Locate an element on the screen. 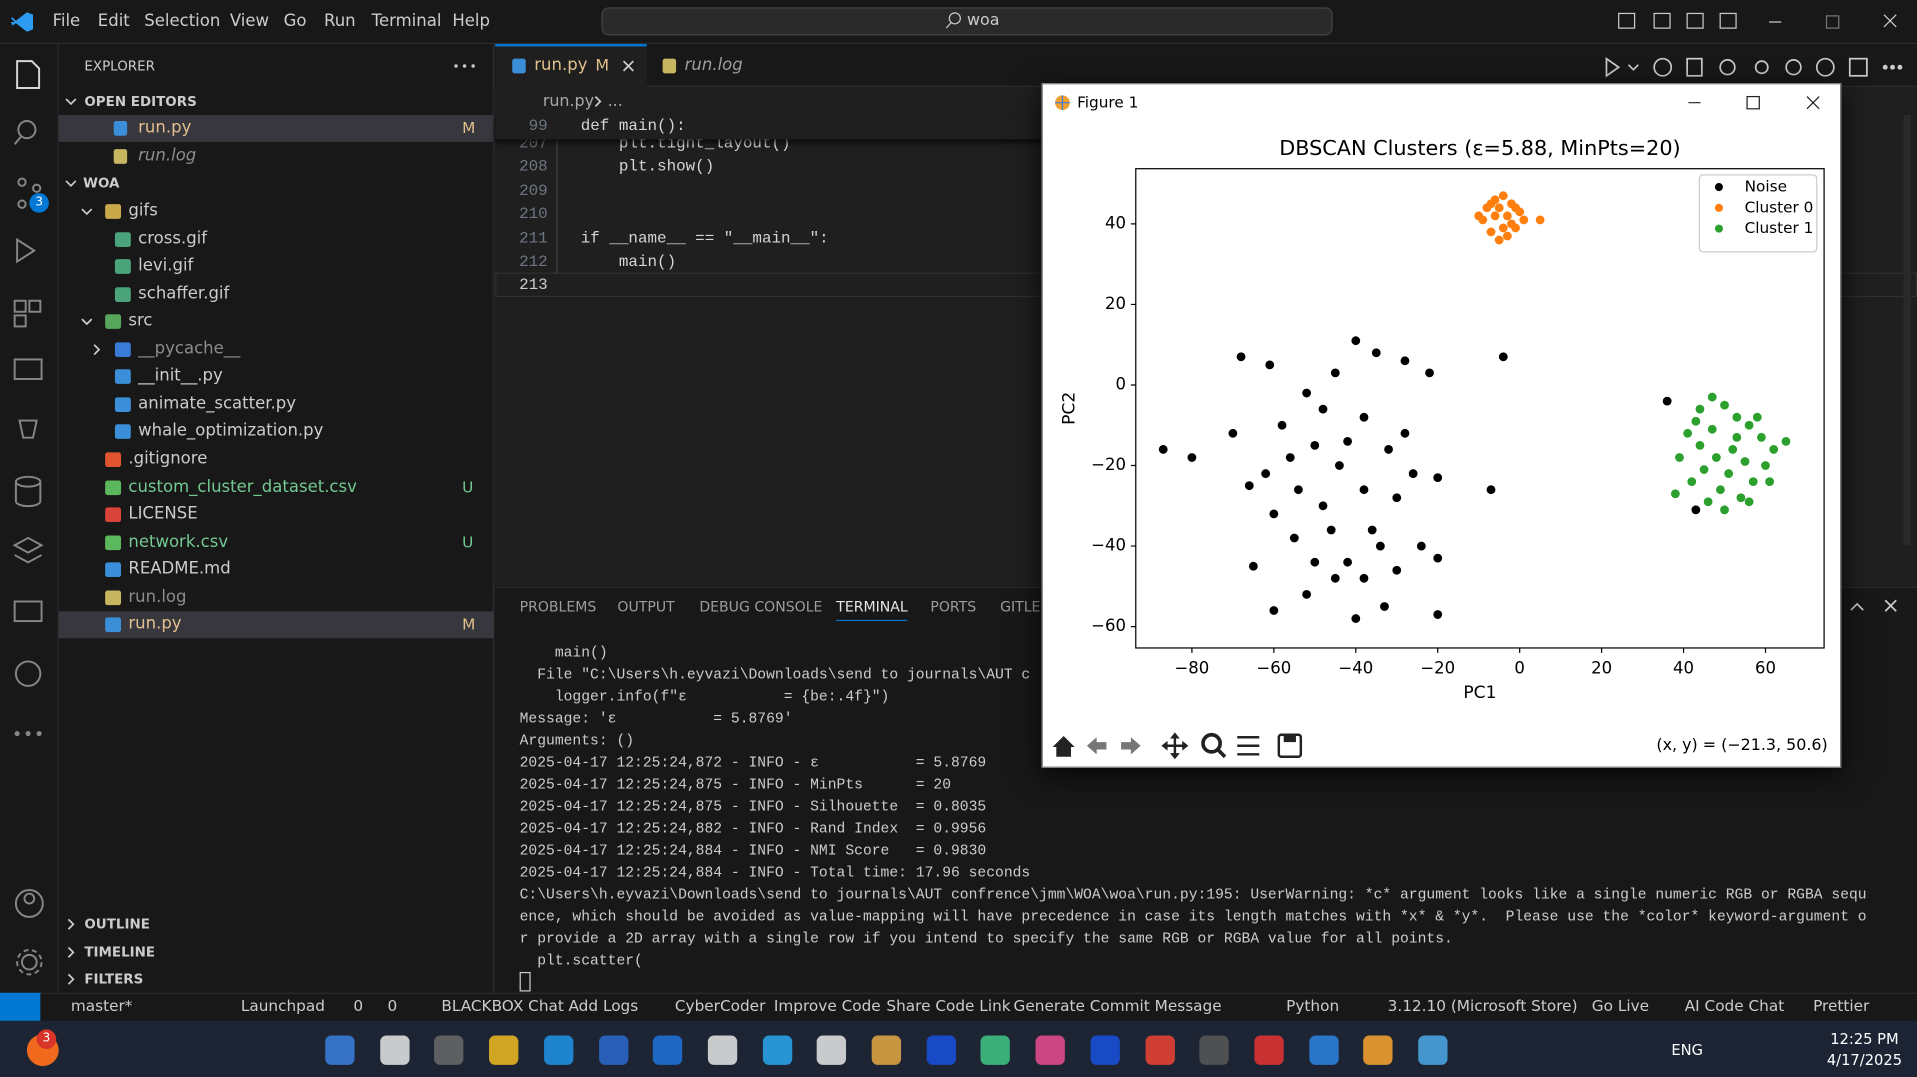  status-item: Improve Code is located at coordinates (827, 1005).